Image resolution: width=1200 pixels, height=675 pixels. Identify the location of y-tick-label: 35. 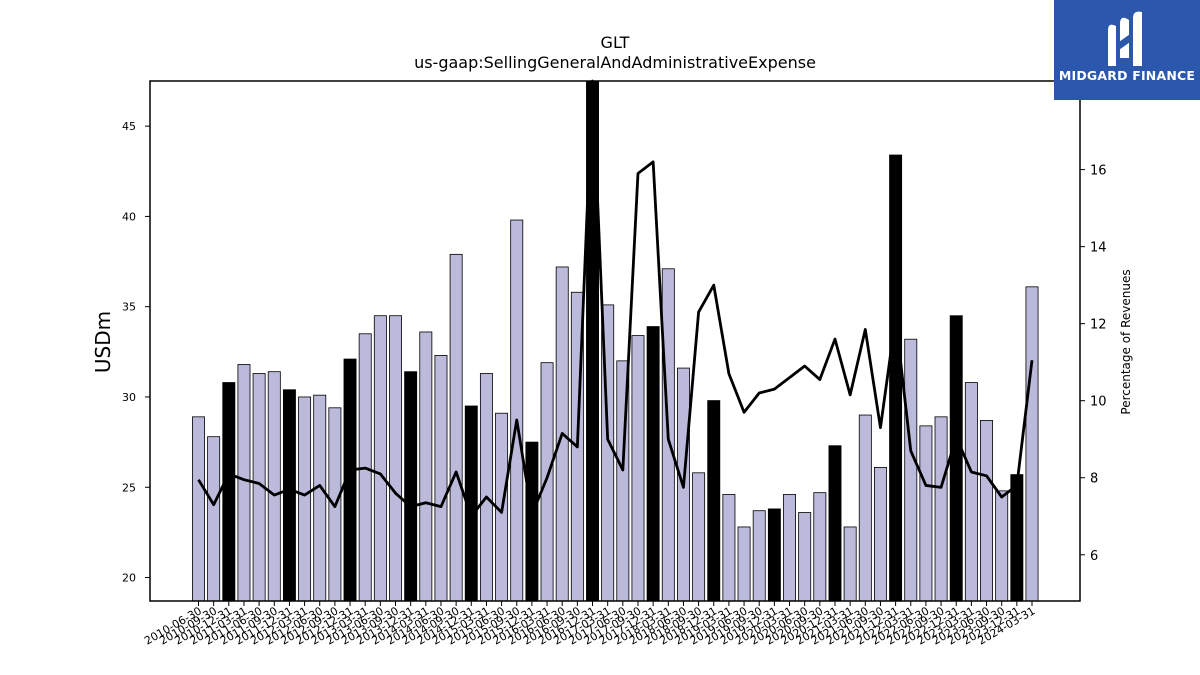
(129, 307).